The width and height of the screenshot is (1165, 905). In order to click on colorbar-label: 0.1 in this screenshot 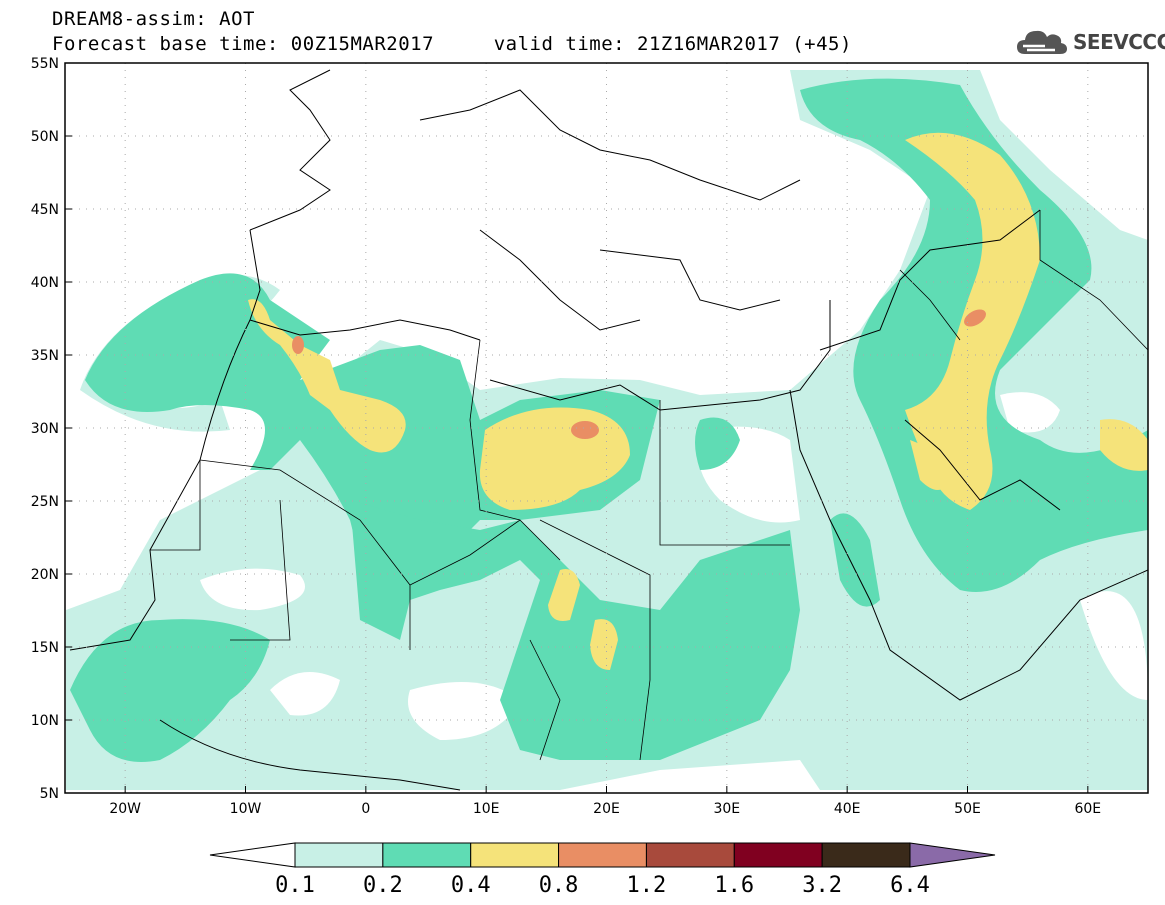, I will do `click(295, 885)`.